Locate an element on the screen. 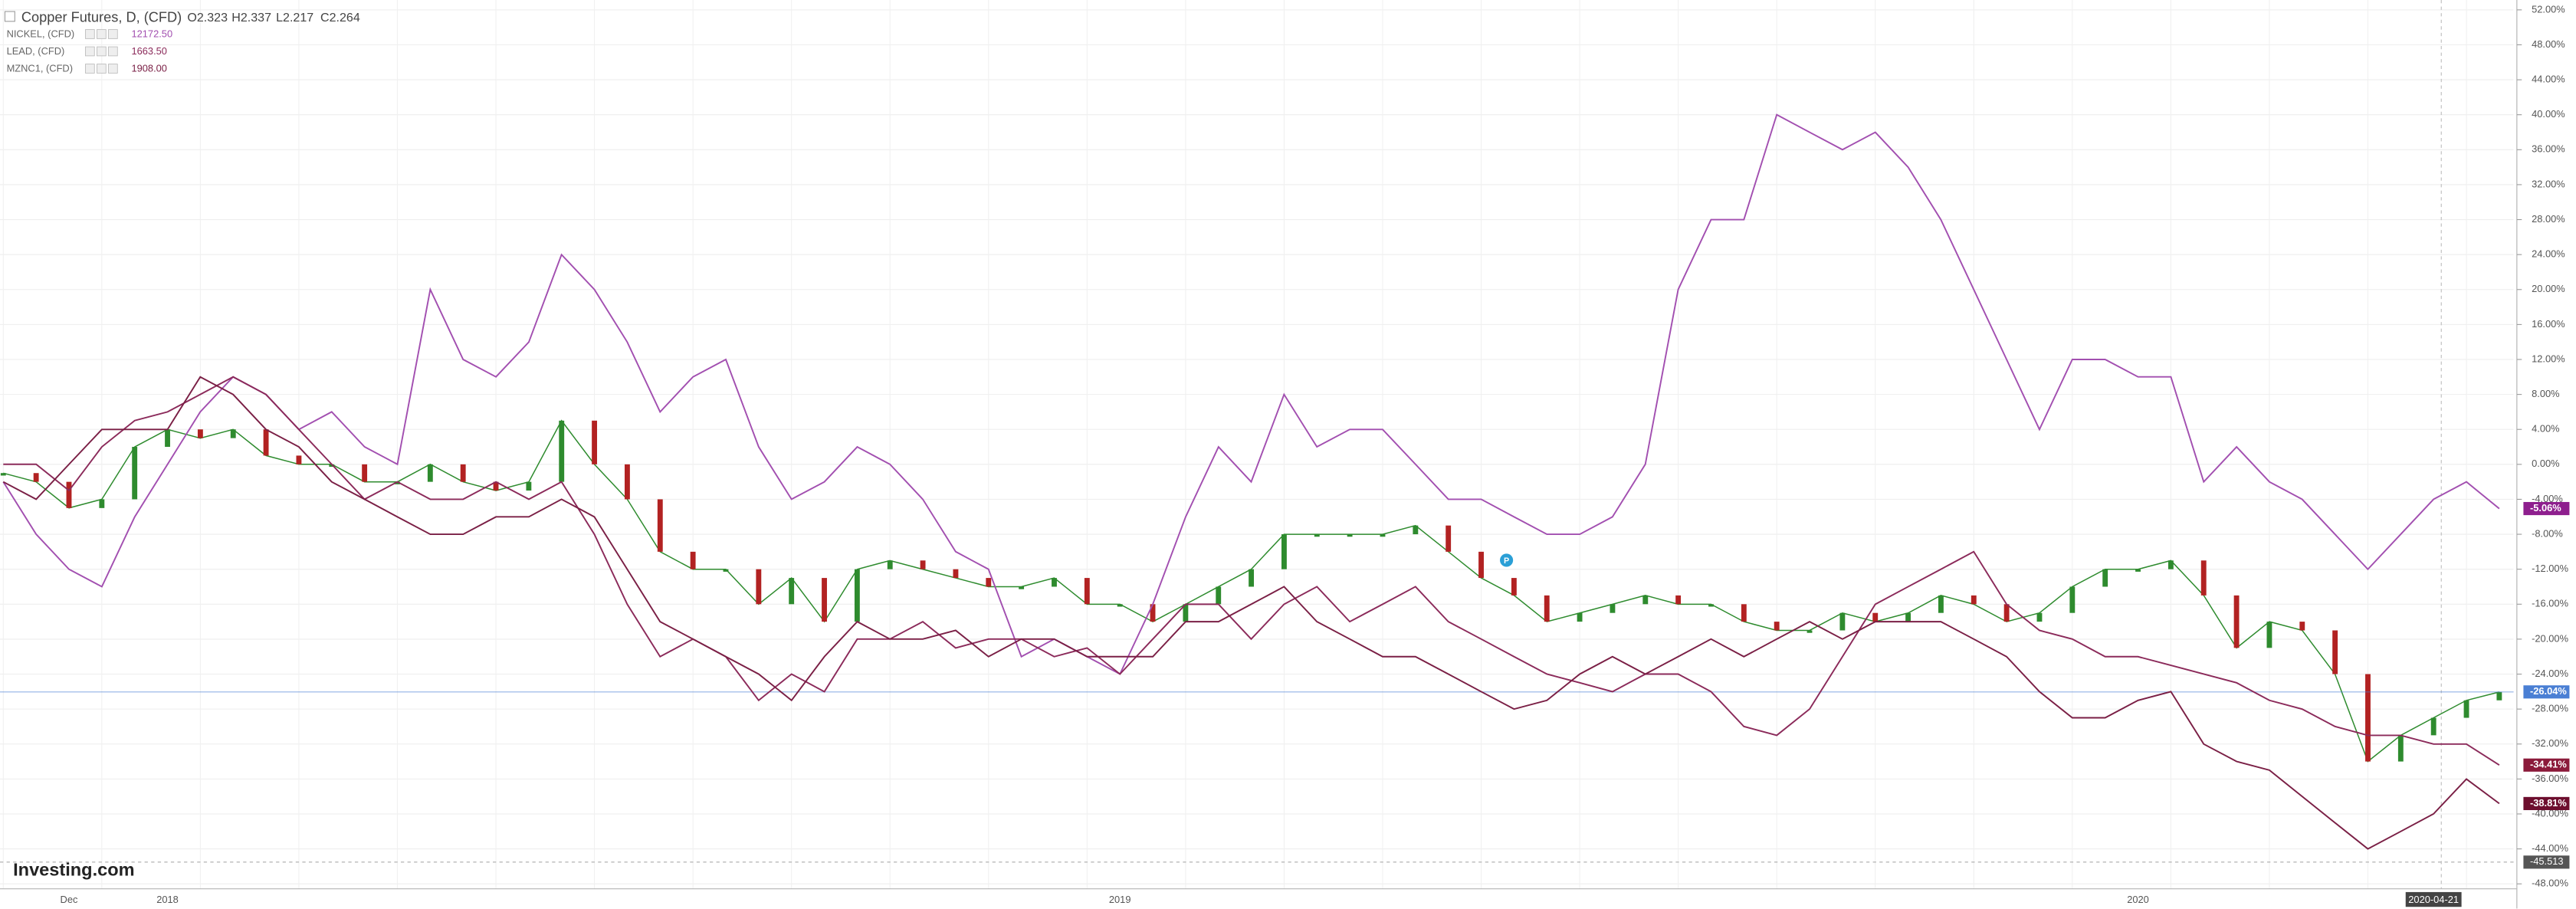  y-tick-label: 20.00% is located at coordinates (2548, 288).